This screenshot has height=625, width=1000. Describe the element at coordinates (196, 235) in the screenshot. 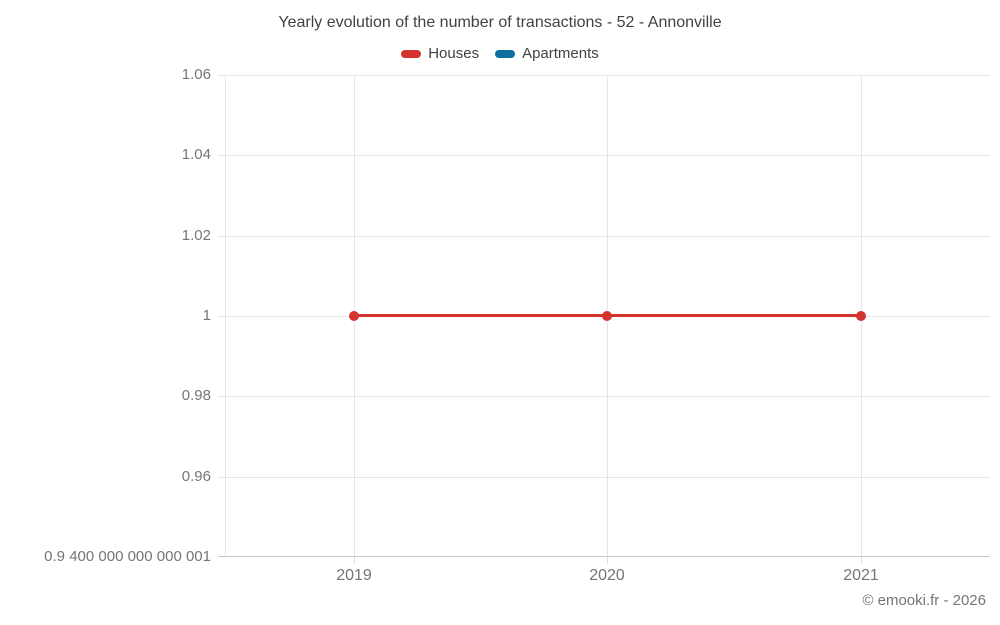

I see `y-tick-label: 1.02` at that location.